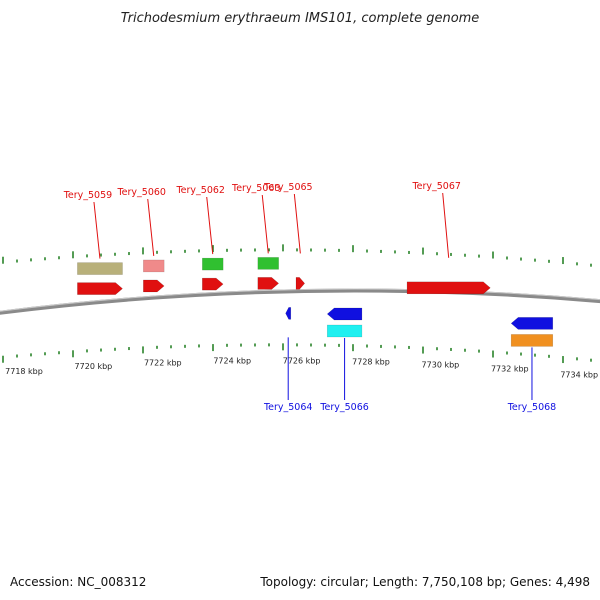  What do you see at coordinates (510, 369) in the screenshot?
I see `scale-label: 7732 kbp` at bounding box center [510, 369].